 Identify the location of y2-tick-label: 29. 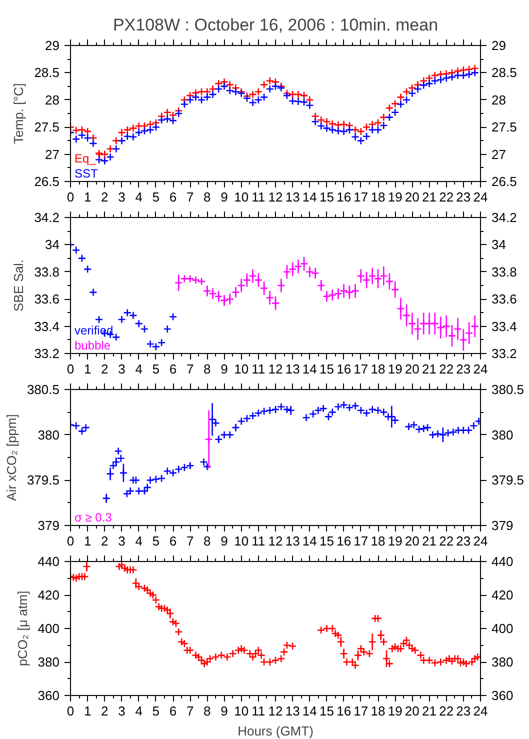
(499, 45).